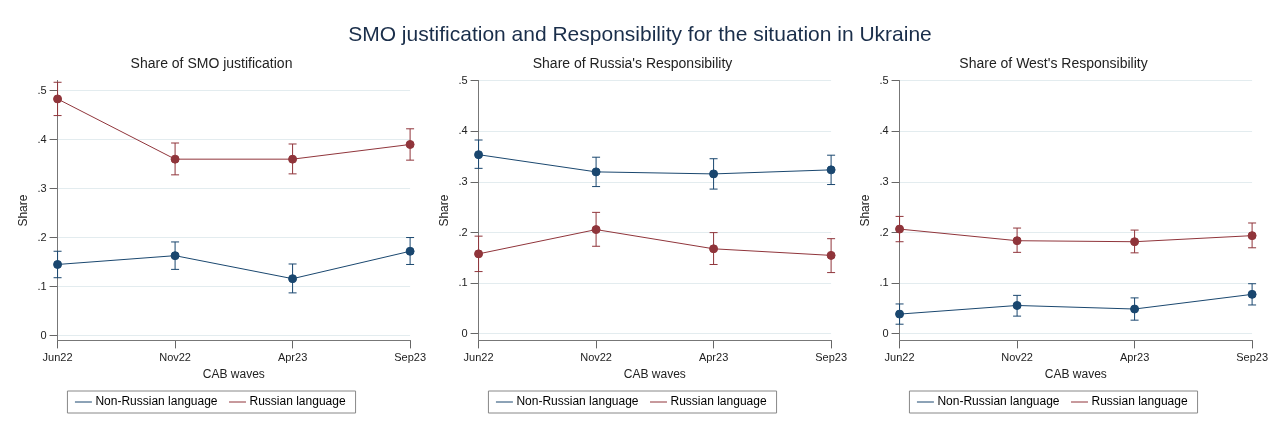  Describe the element at coordinates (1053, 63) in the screenshot. I see `chart-title: Share of West's Responsibility` at that location.